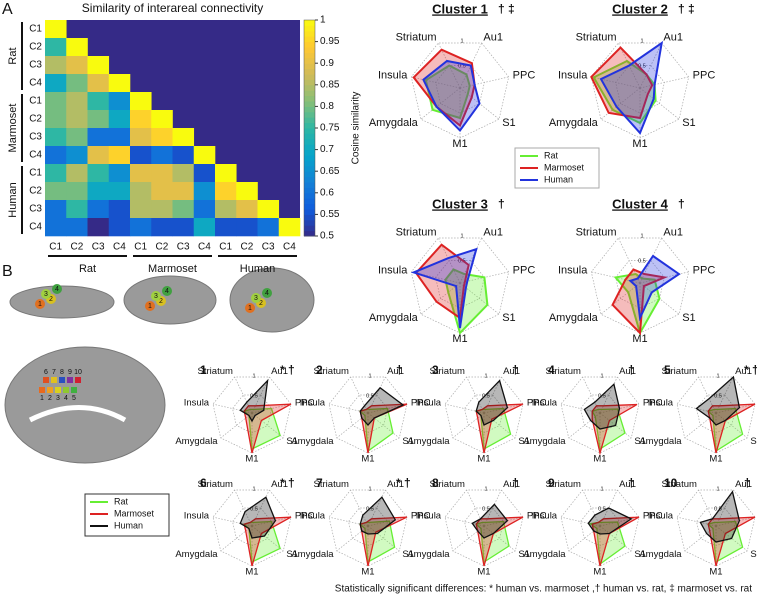 The image size is (757, 599). What do you see at coordinates (428, 441) in the screenshot?
I see `axis-label: Amygdala` at bounding box center [428, 441].